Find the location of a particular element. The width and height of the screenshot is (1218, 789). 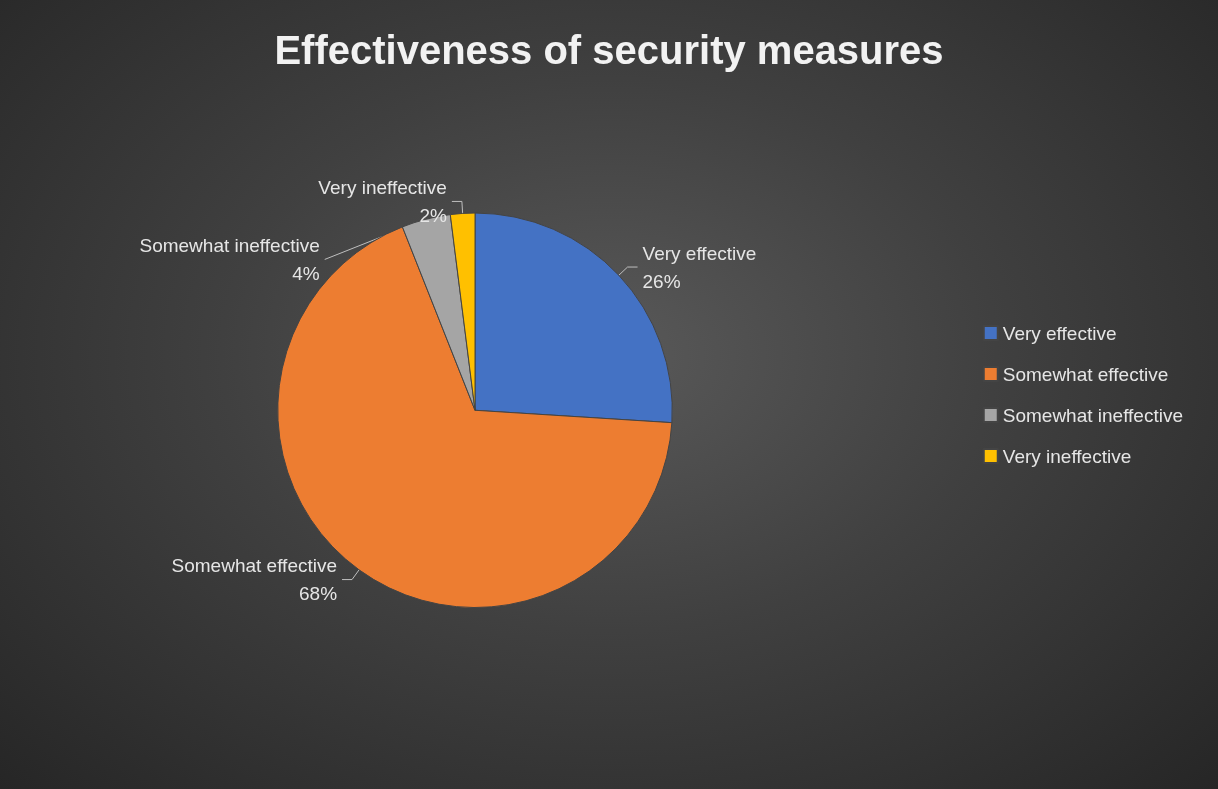

data-label: 68% is located at coordinates (318, 594).